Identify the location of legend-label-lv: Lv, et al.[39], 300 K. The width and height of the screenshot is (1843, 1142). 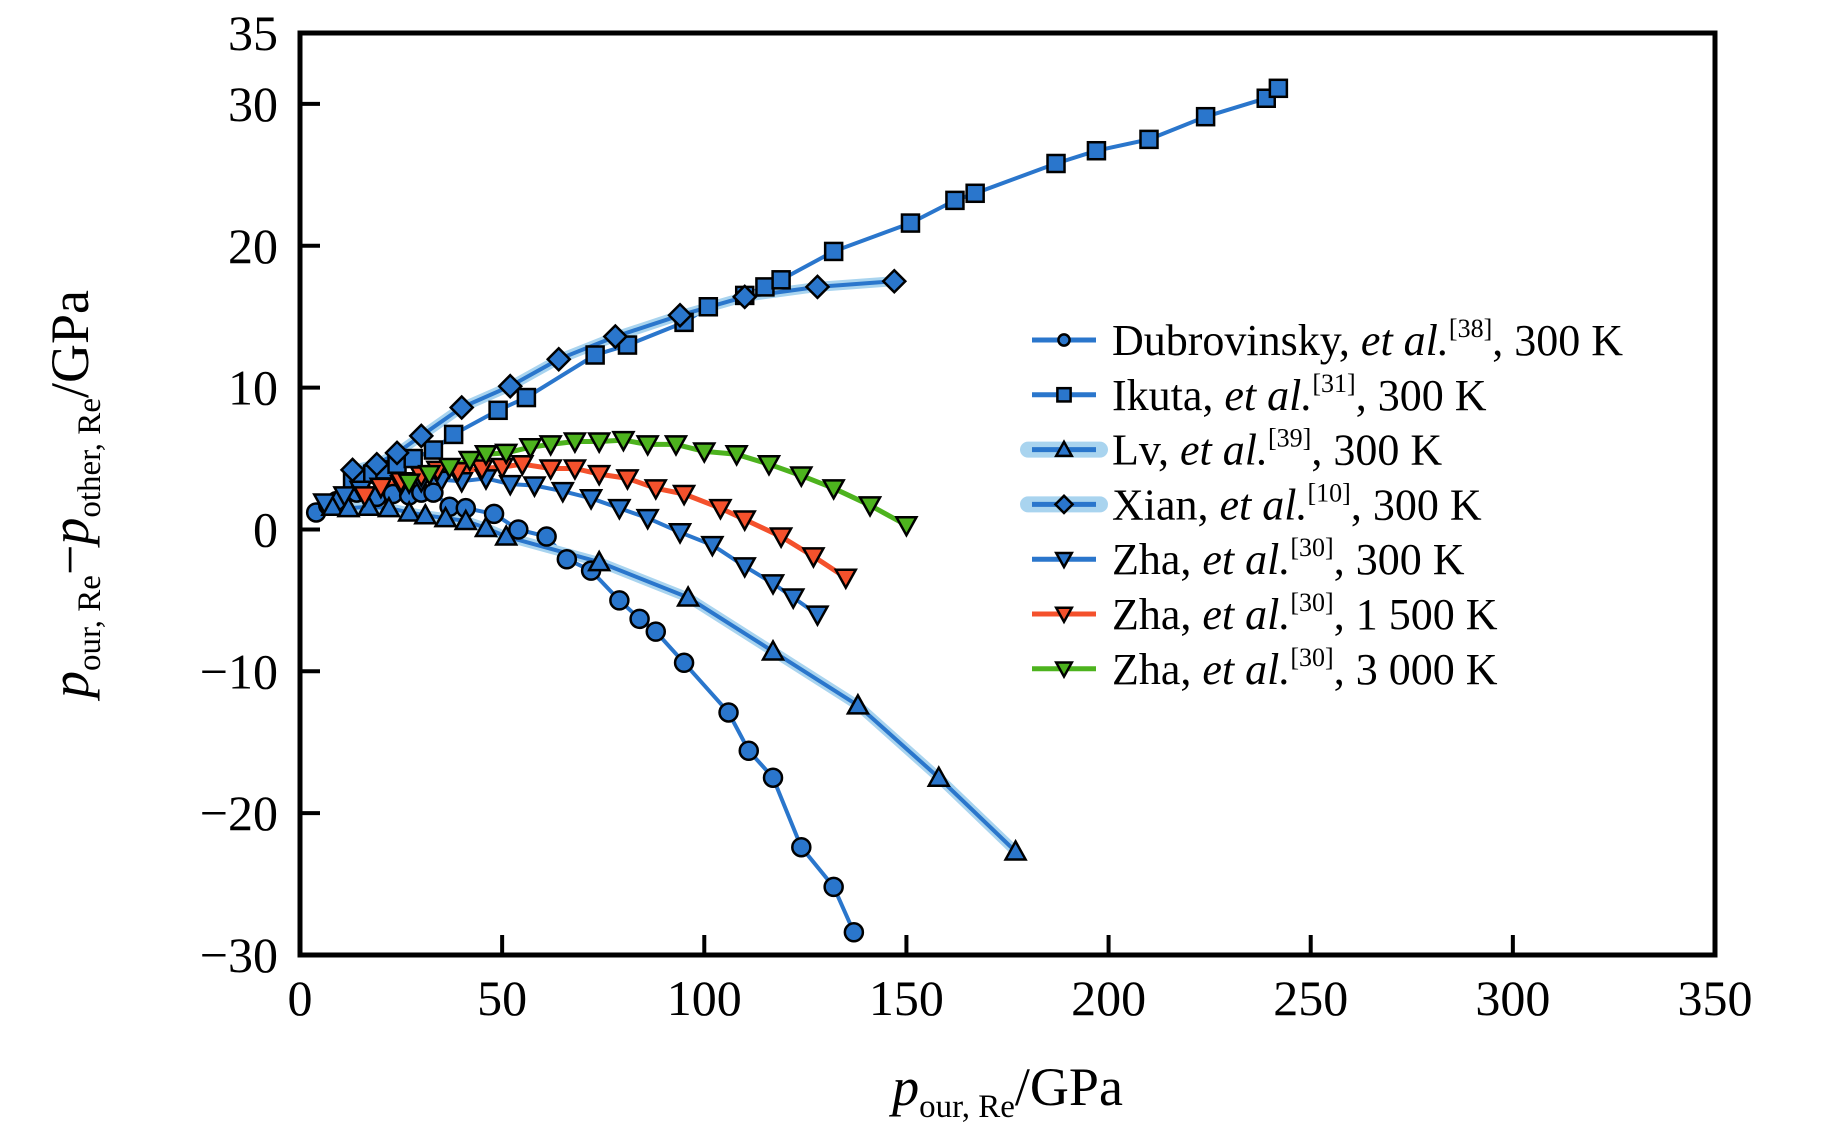
(1277, 449).